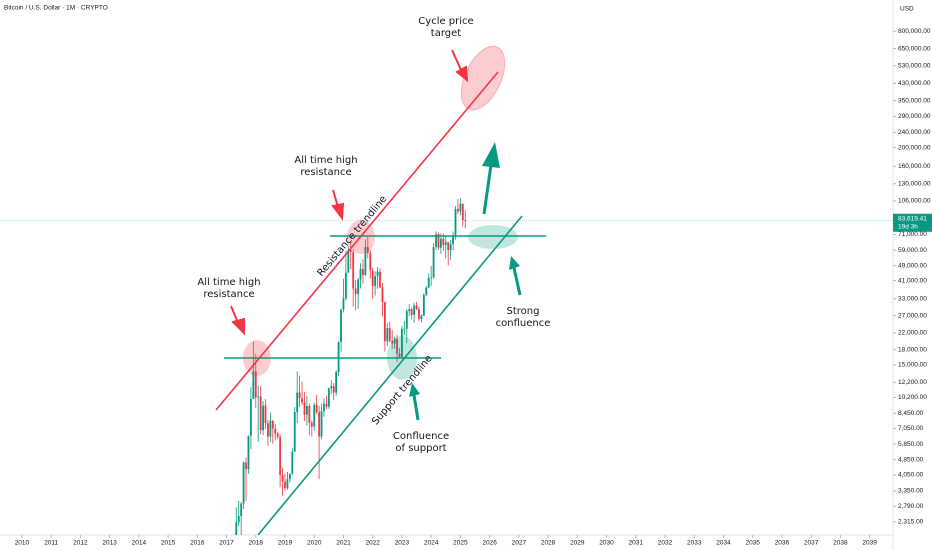 This screenshot has height=550, width=932. Describe the element at coordinates (56, 8) in the screenshot. I see `chart-title: Bitcoin / U.S. Dollar · 1M · CRYPTO` at that location.